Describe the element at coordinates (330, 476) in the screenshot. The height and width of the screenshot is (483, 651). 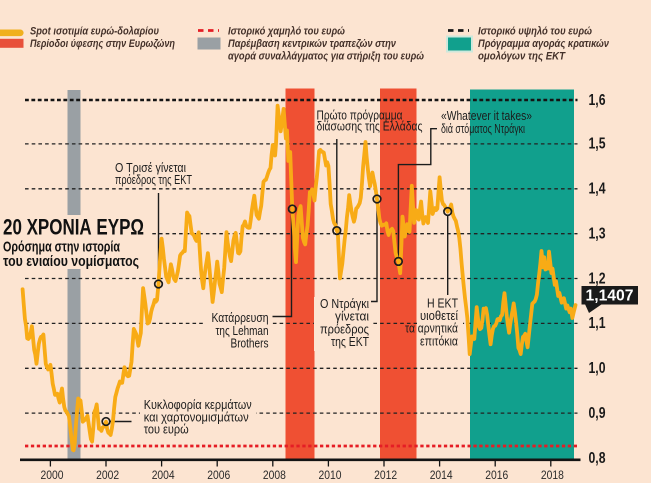
I see `svg-text: 2010` at that location.